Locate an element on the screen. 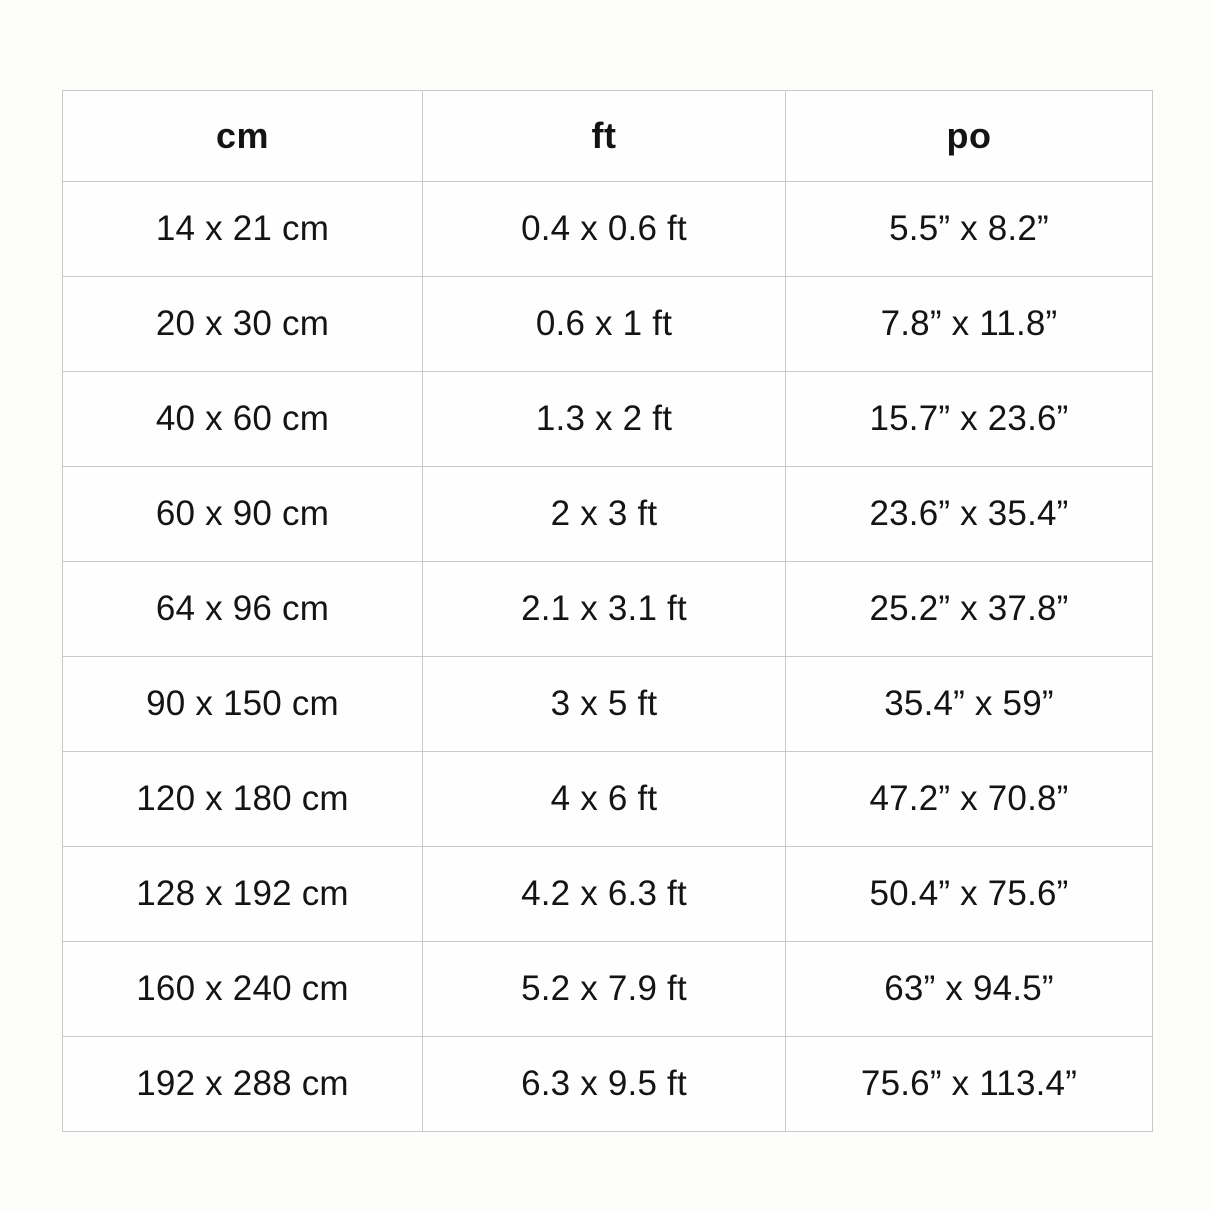  cell-ft-value: 2.1 x 3.1 ft is located at coordinates (604, 608).